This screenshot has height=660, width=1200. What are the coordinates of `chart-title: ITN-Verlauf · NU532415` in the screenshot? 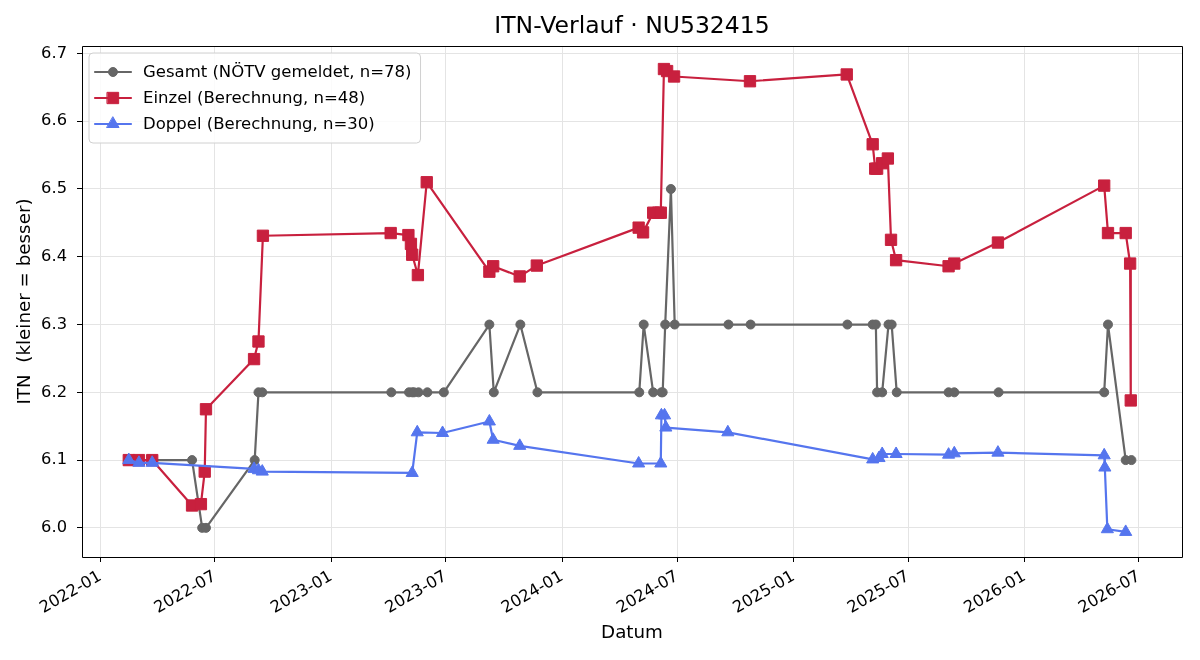 It's located at (632, 25).